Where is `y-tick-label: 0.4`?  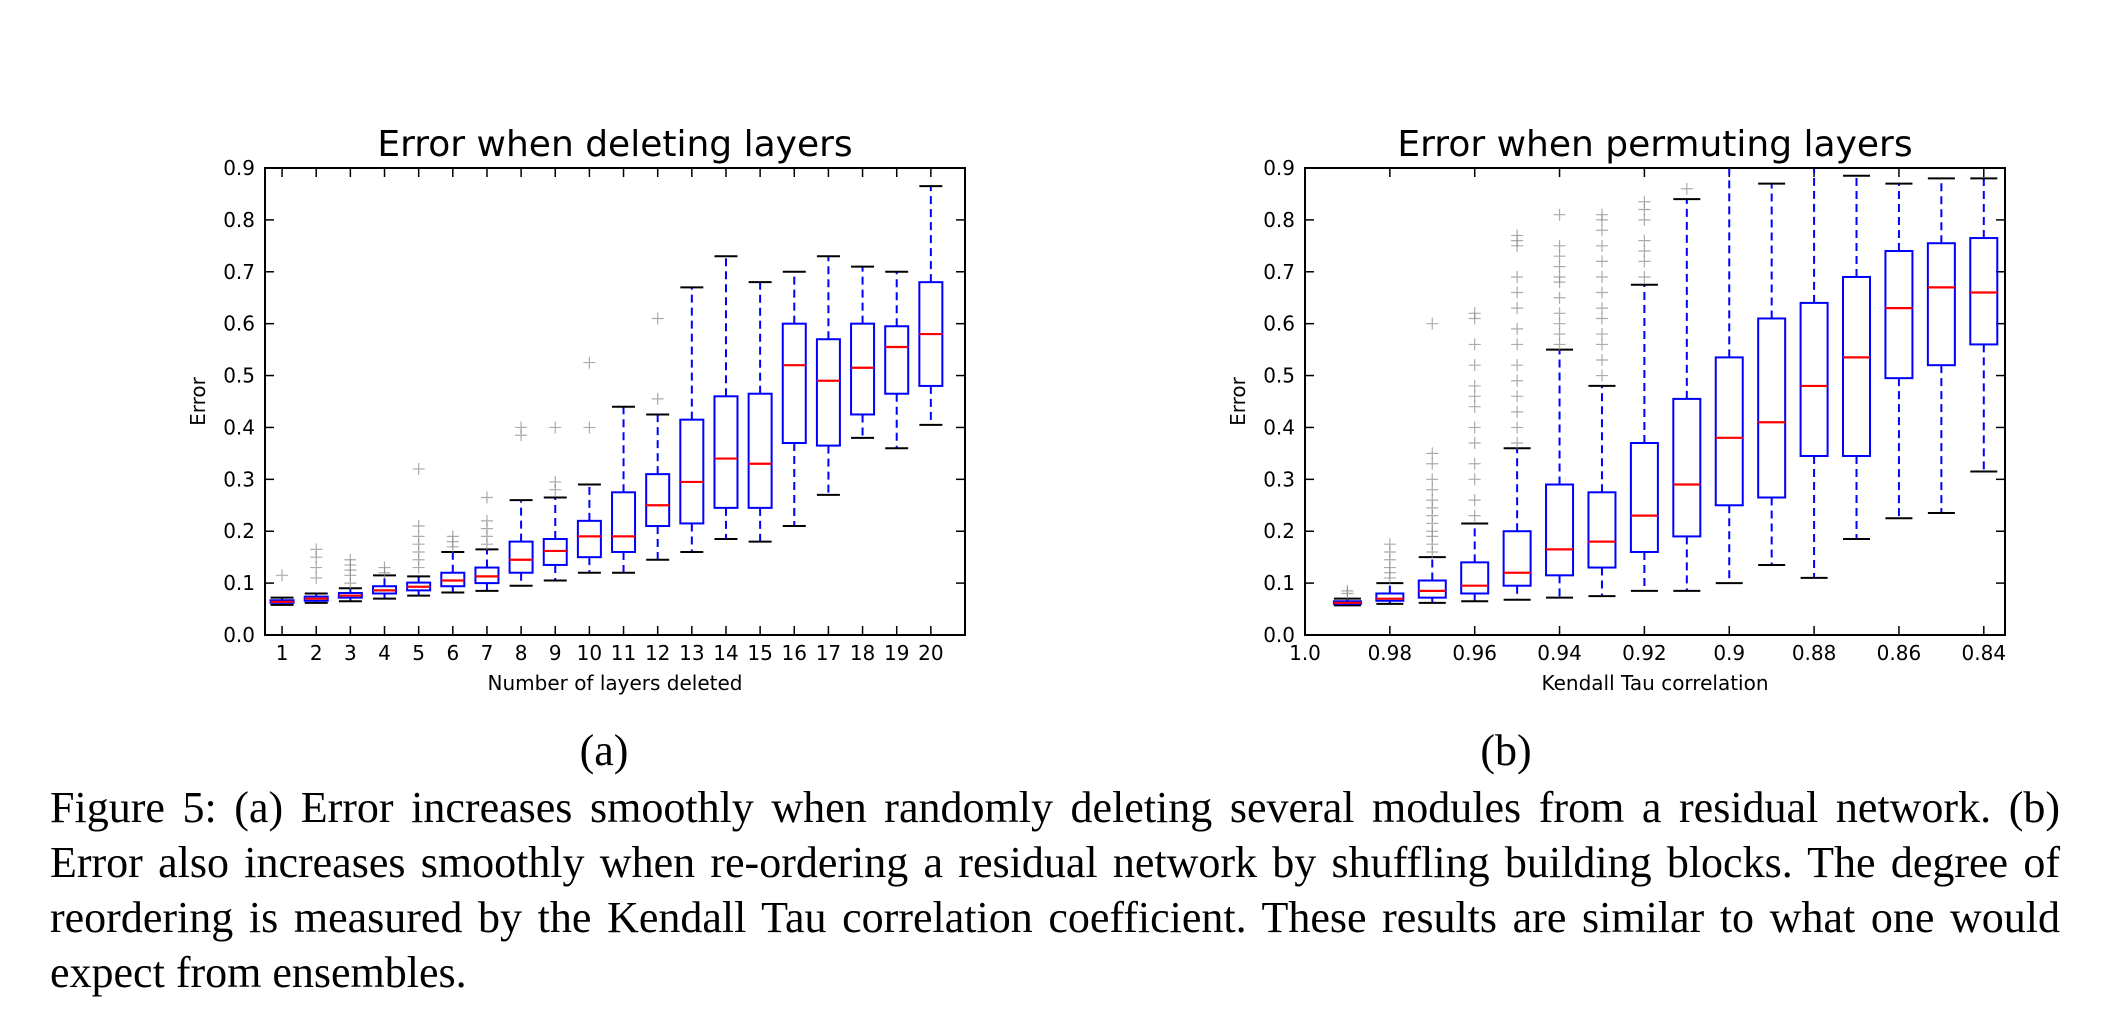 y-tick-label: 0.4 is located at coordinates (1279, 427).